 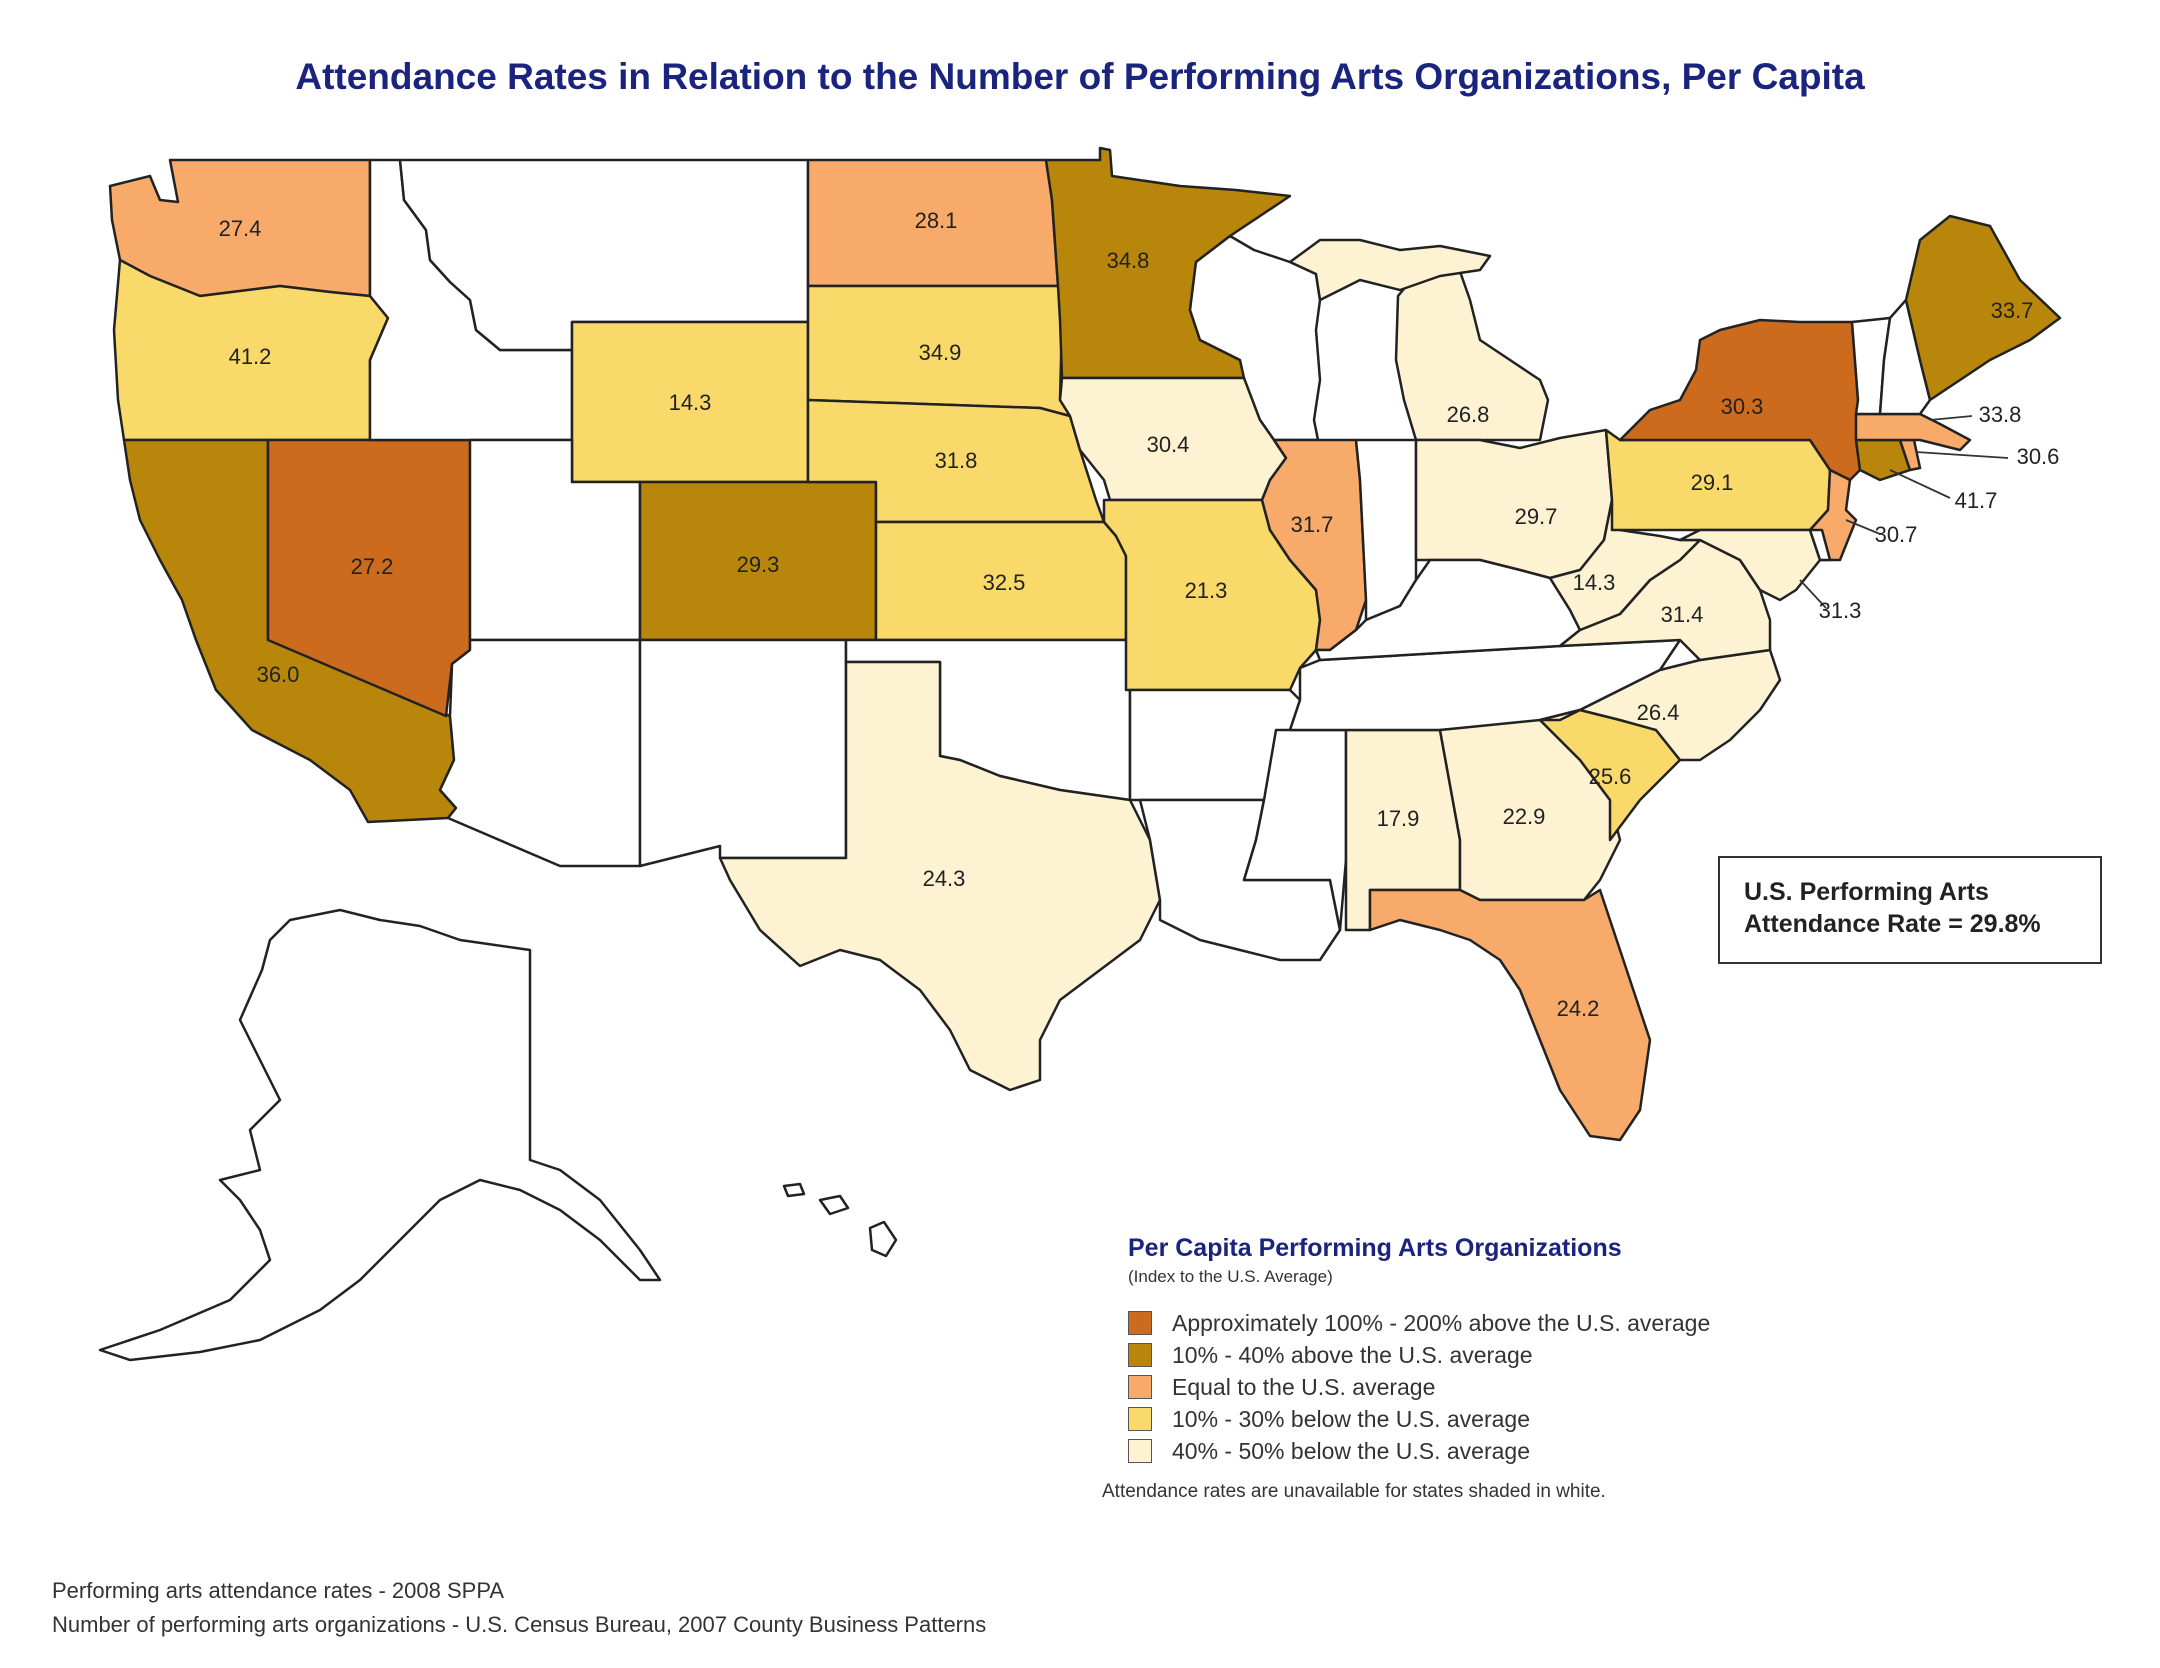 What do you see at coordinates (1658, 712) in the screenshot?
I see `state-value-label-nc: 26.4` at bounding box center [1658, 712].